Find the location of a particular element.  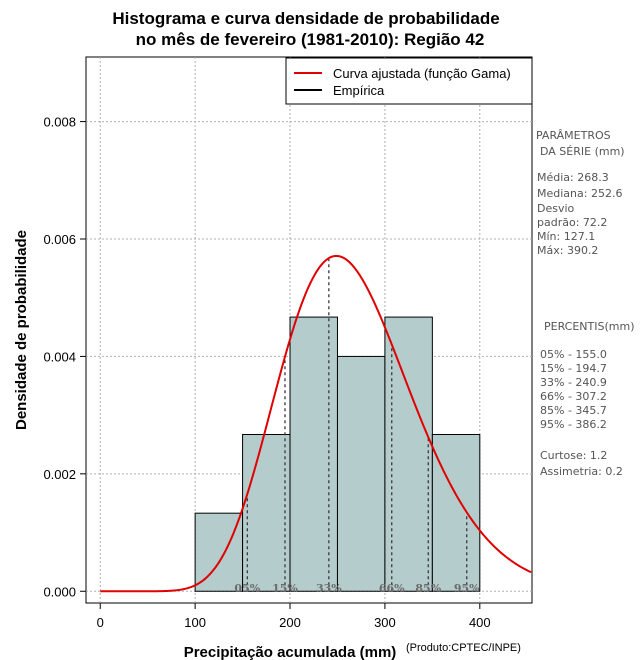

std-label: Desvio is located at coordinates (556, 208).